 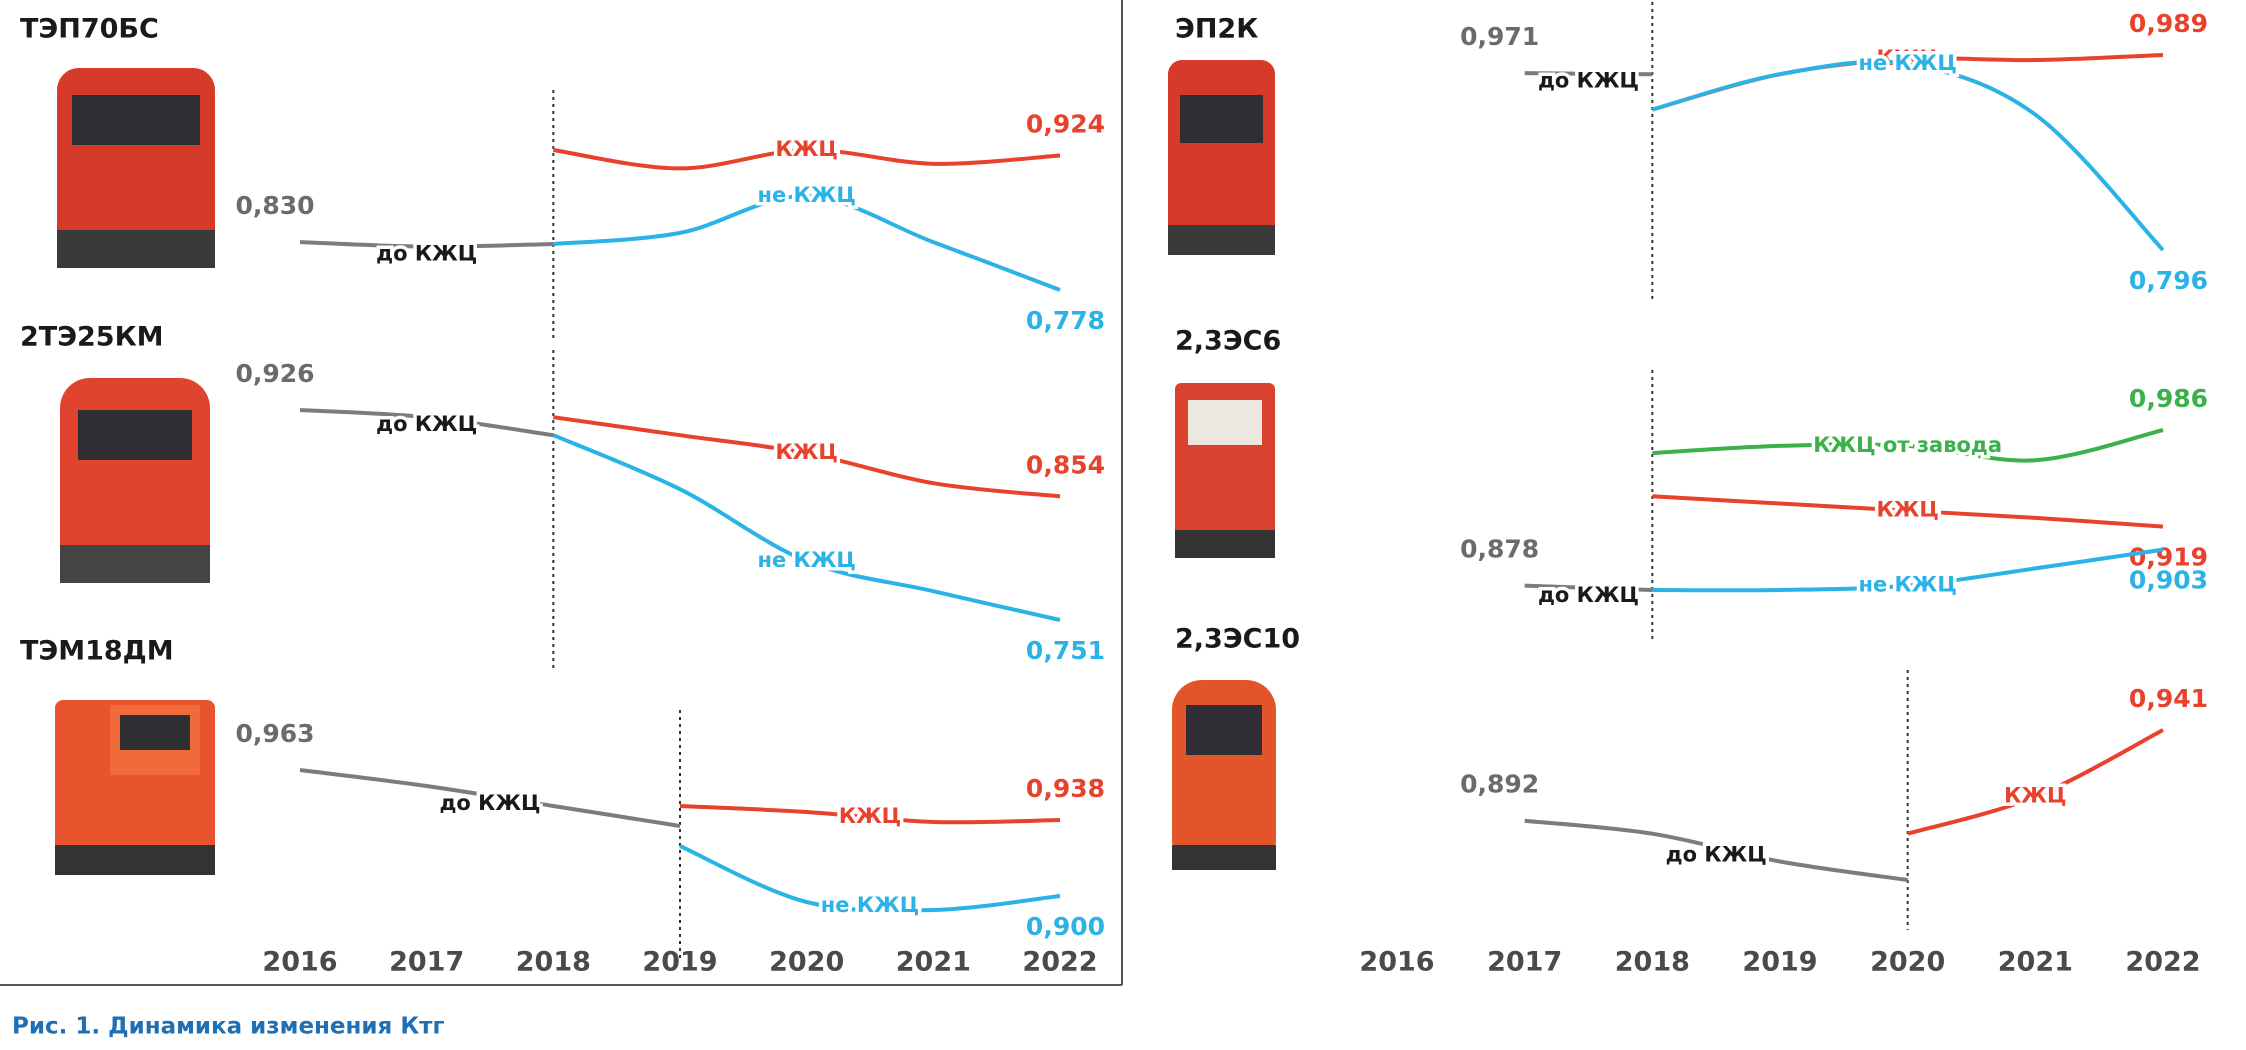 I want to click on series-name: КЖЦ от завода, so click(x=1907, y=445).